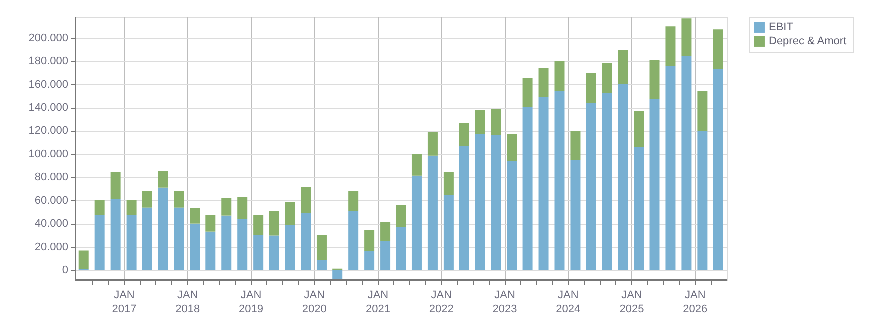 The image size is (876, 313). What do you see at coordinates (124, 301) in the screenshot?
I see `x-tick-label: JAN 2017` at bounding box center [124, 301].